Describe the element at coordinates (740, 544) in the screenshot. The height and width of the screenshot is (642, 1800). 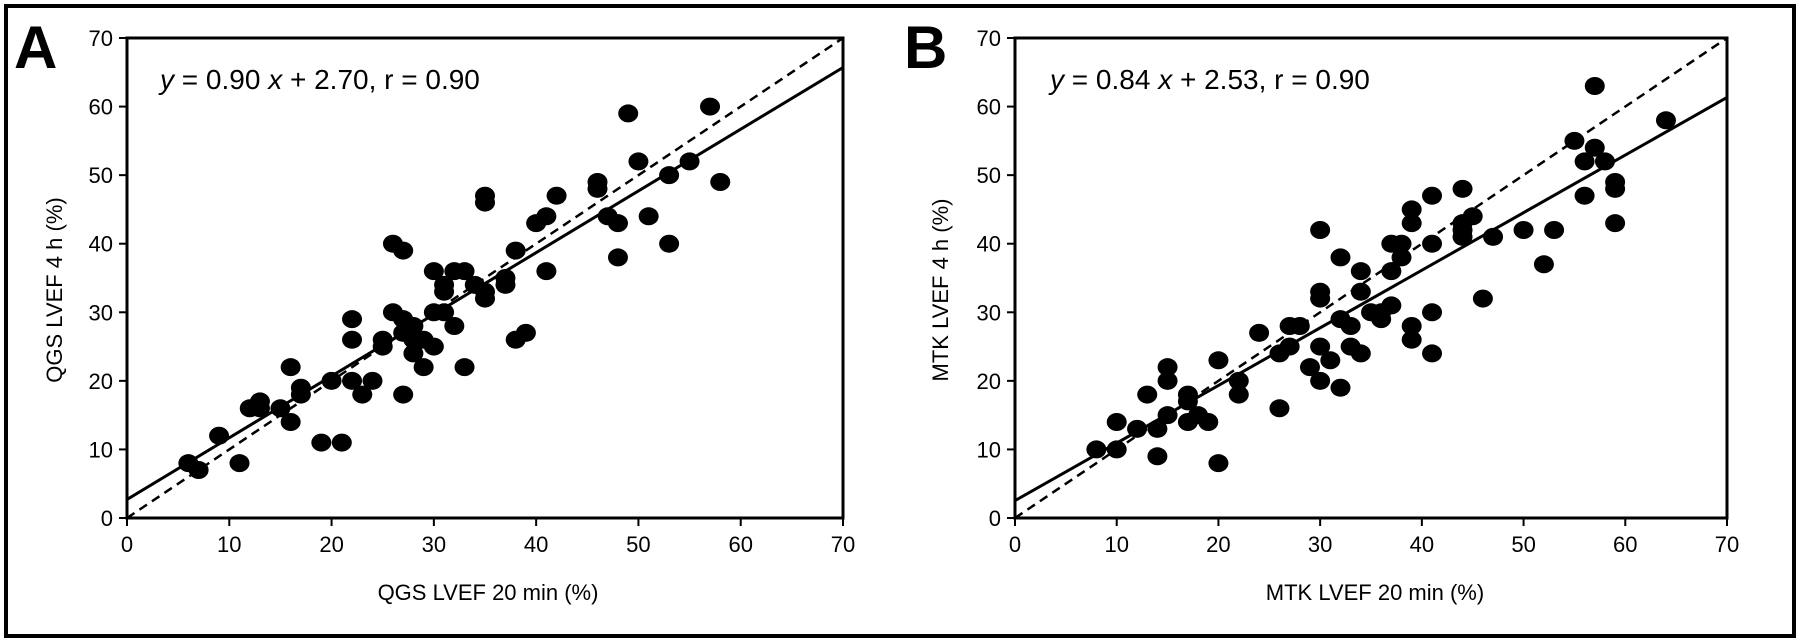
I see `x-tick-label-a: 60` at that location.